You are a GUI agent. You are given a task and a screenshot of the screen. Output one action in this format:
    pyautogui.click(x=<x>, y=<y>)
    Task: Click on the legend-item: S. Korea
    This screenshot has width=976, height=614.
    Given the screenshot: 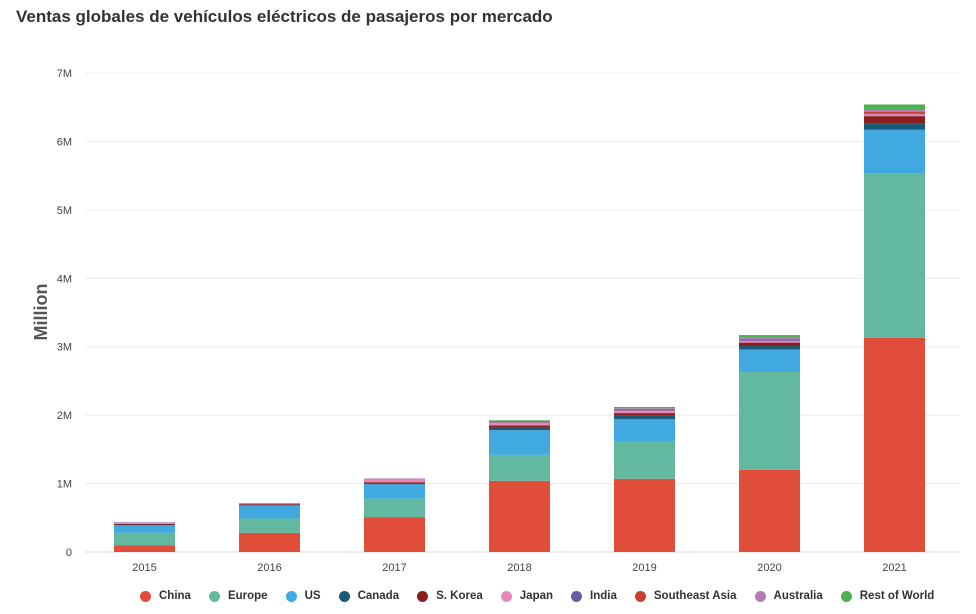 What is the action you would take?
    pyautogui.click(x=450, y=596)
    